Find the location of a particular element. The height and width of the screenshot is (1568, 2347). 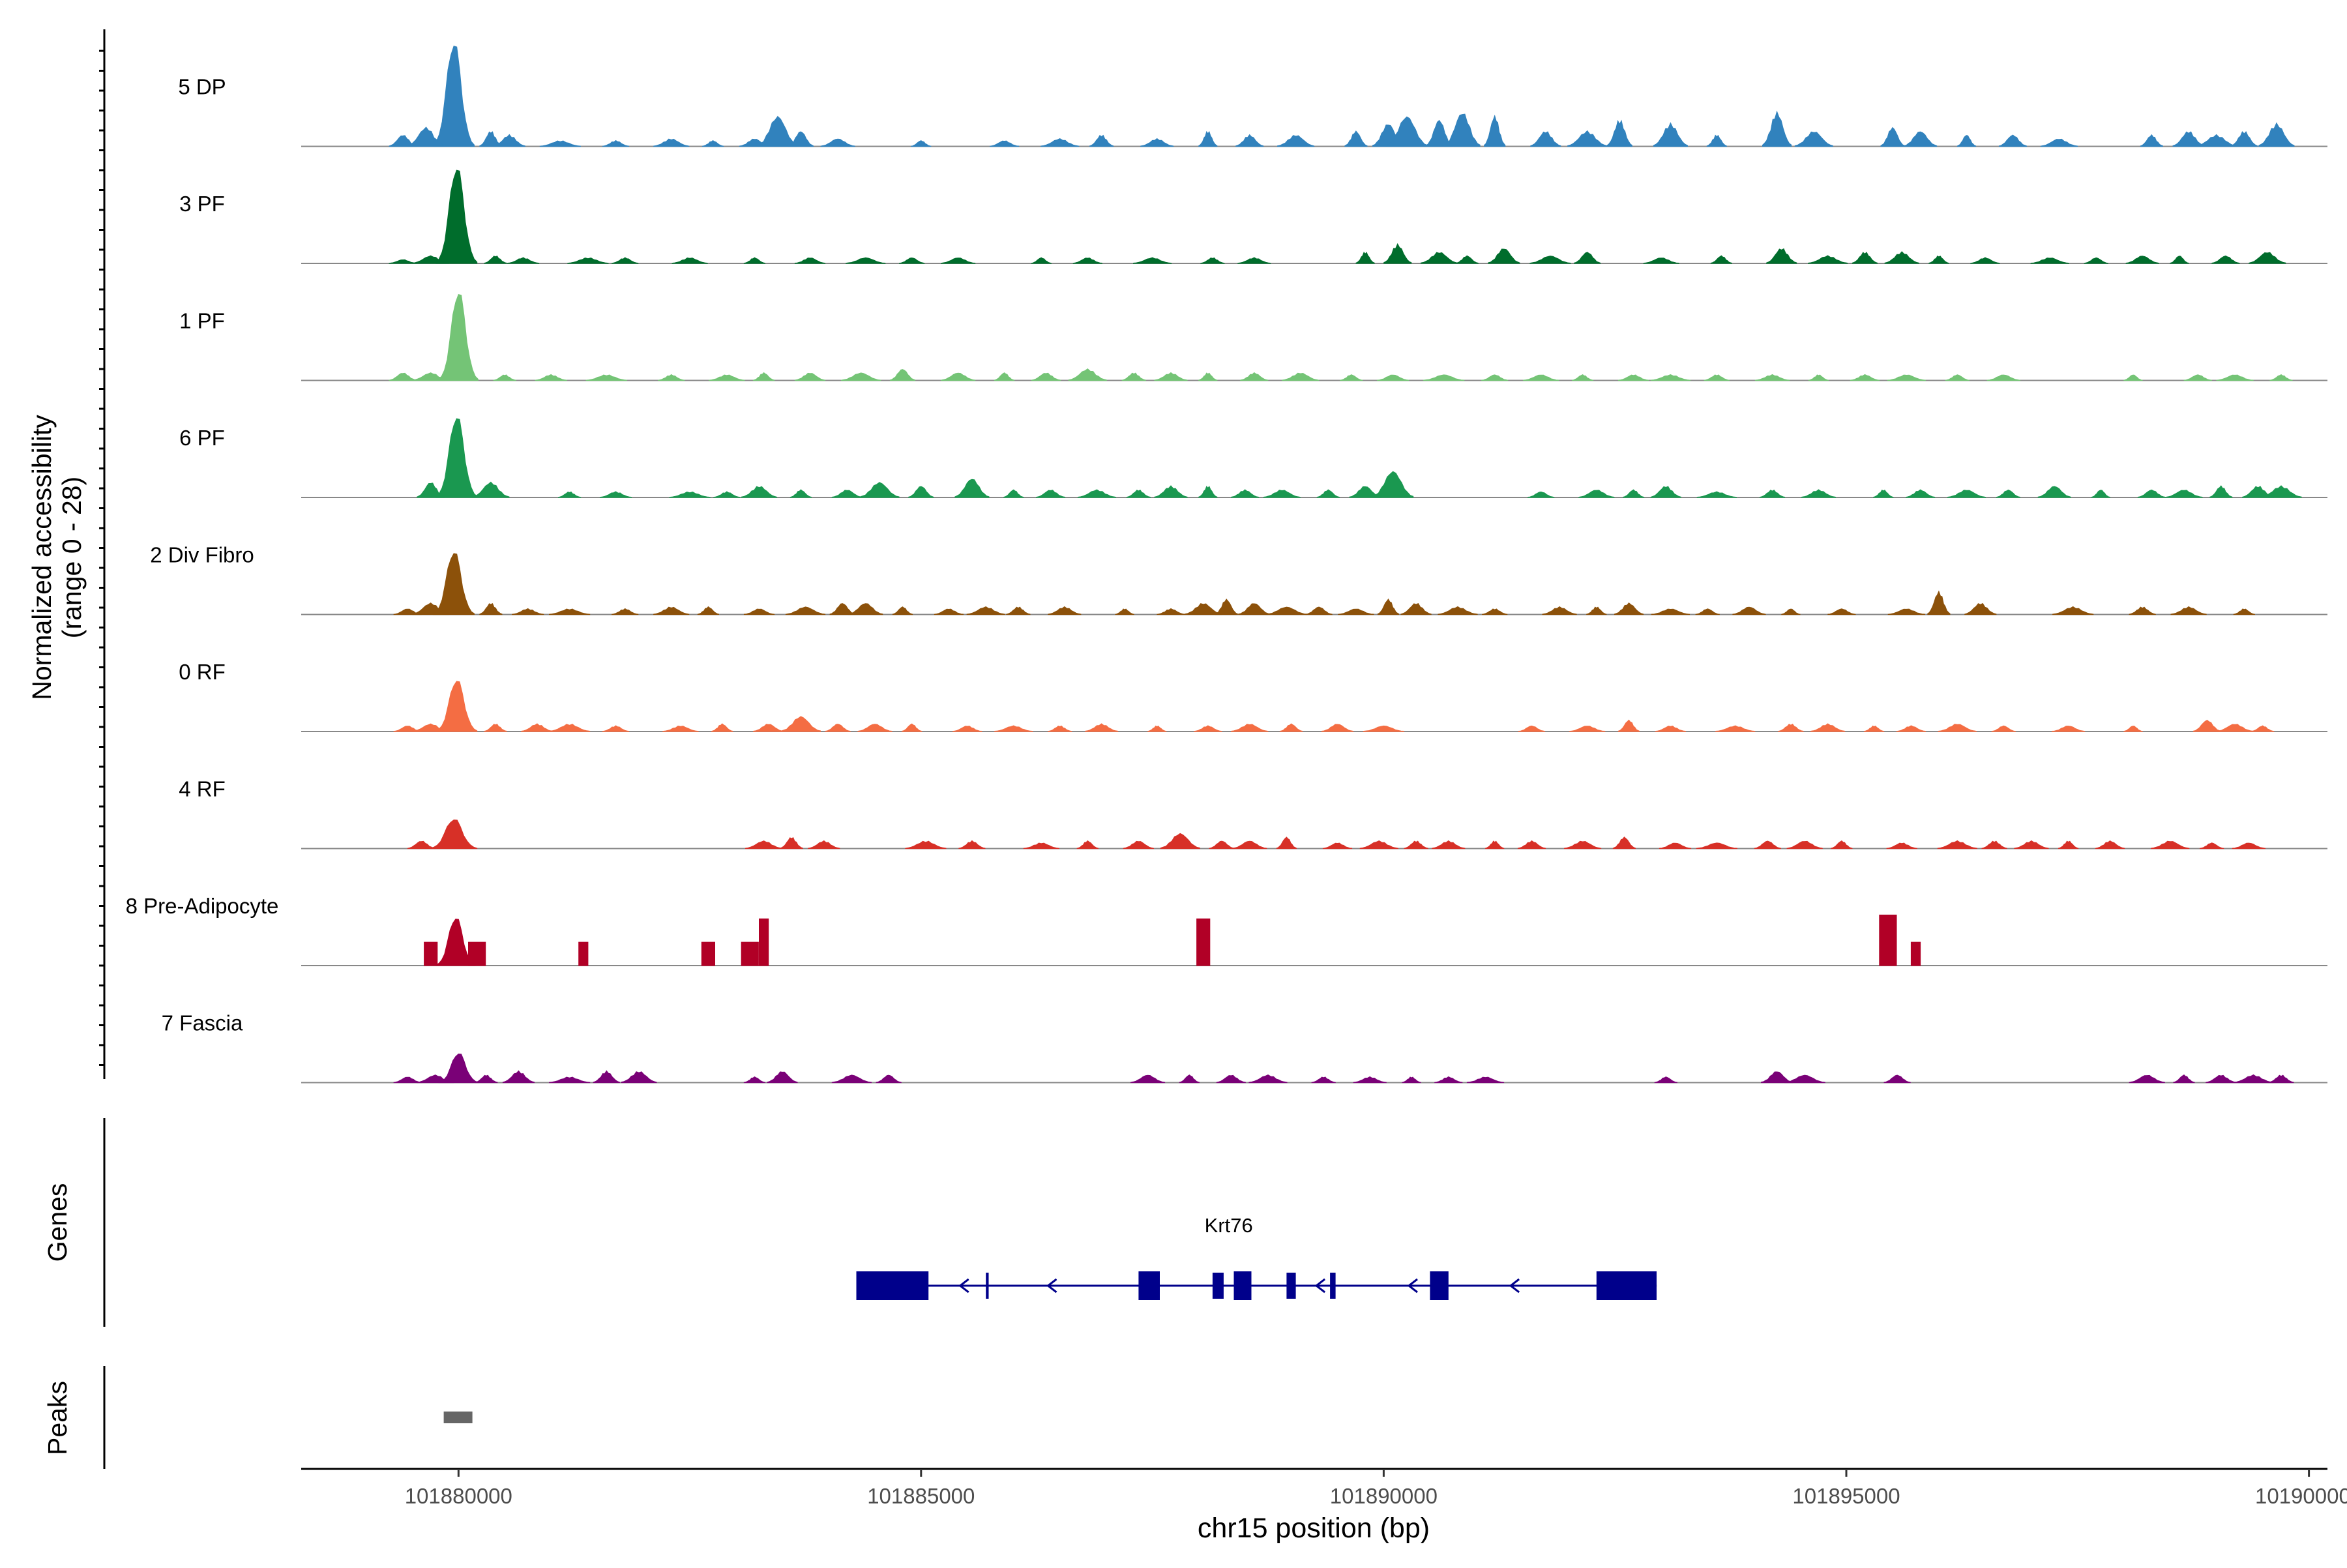

track-label: 7 Fascia is located at coordinates (202, 1023).